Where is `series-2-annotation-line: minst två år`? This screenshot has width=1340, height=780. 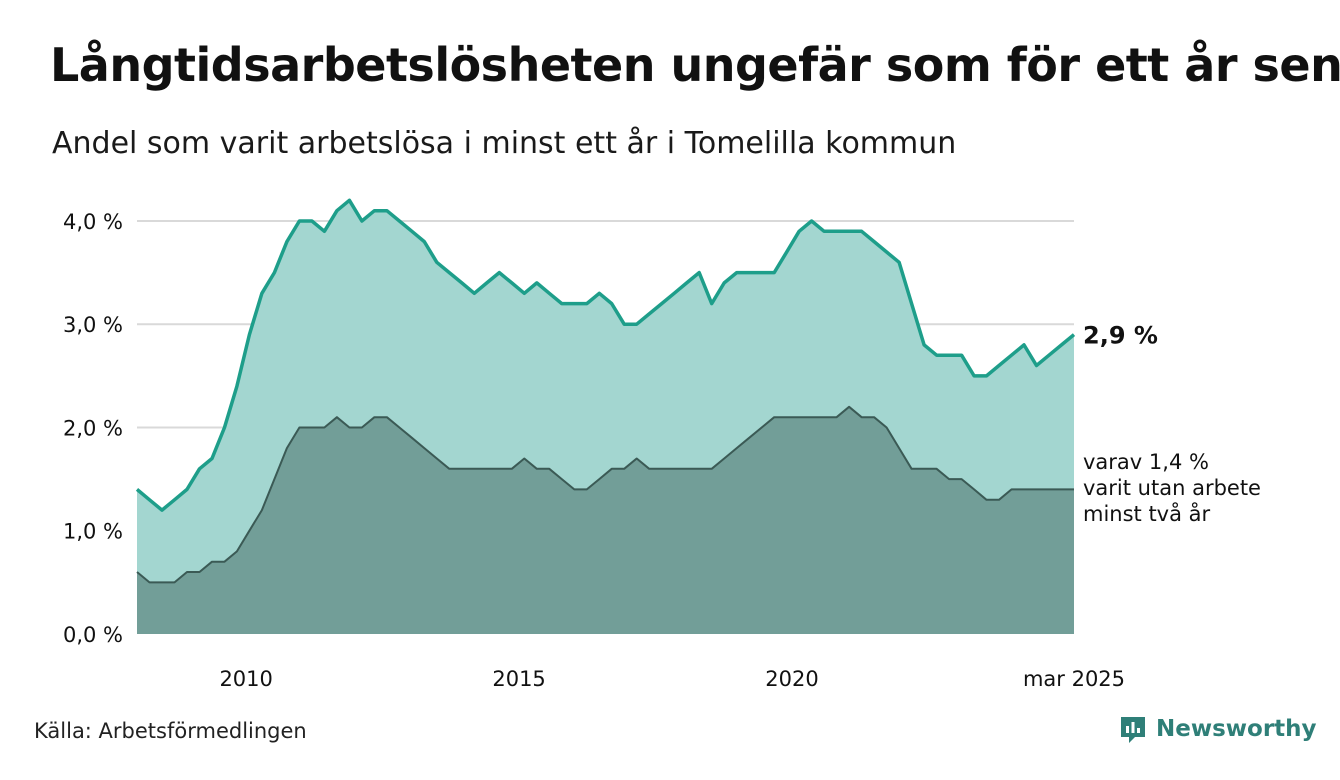
series-2-annotation-line: minst två år is located at coordinates (1147, 513).